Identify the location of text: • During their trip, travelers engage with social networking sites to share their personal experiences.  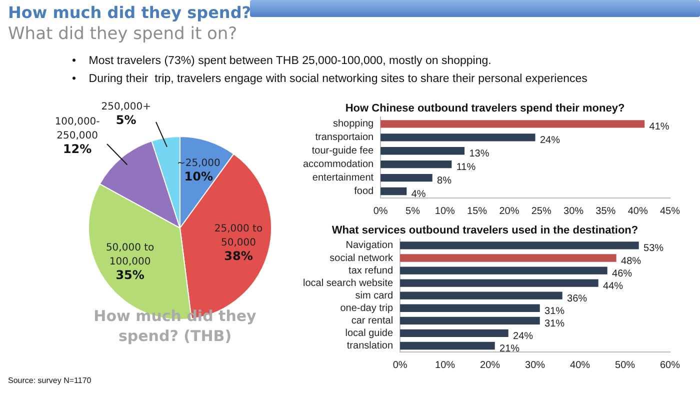
(330, 79).